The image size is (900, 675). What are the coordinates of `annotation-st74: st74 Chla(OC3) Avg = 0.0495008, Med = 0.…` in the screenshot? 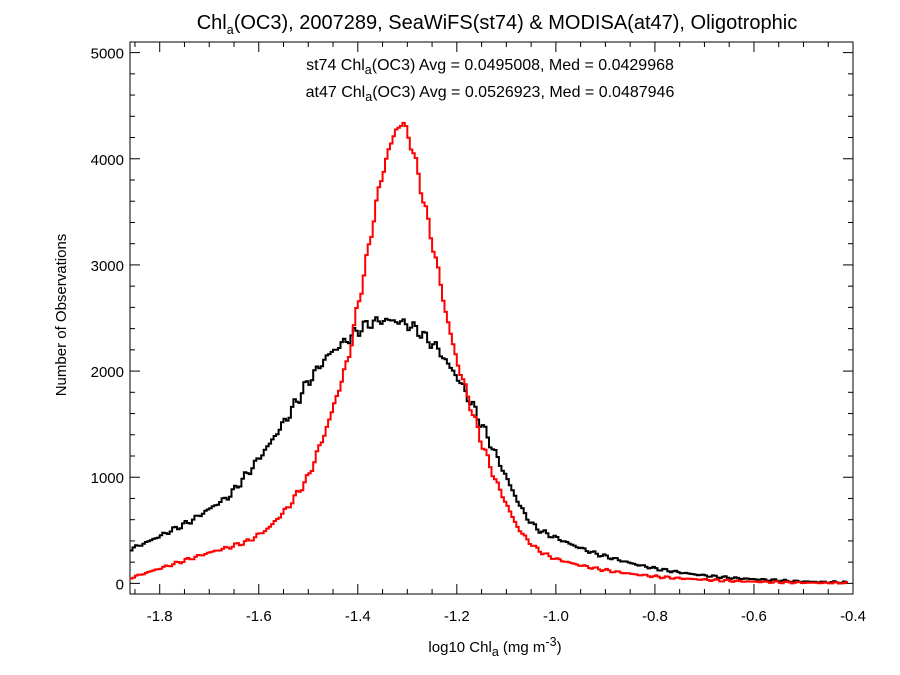 It's located at (490, 67).